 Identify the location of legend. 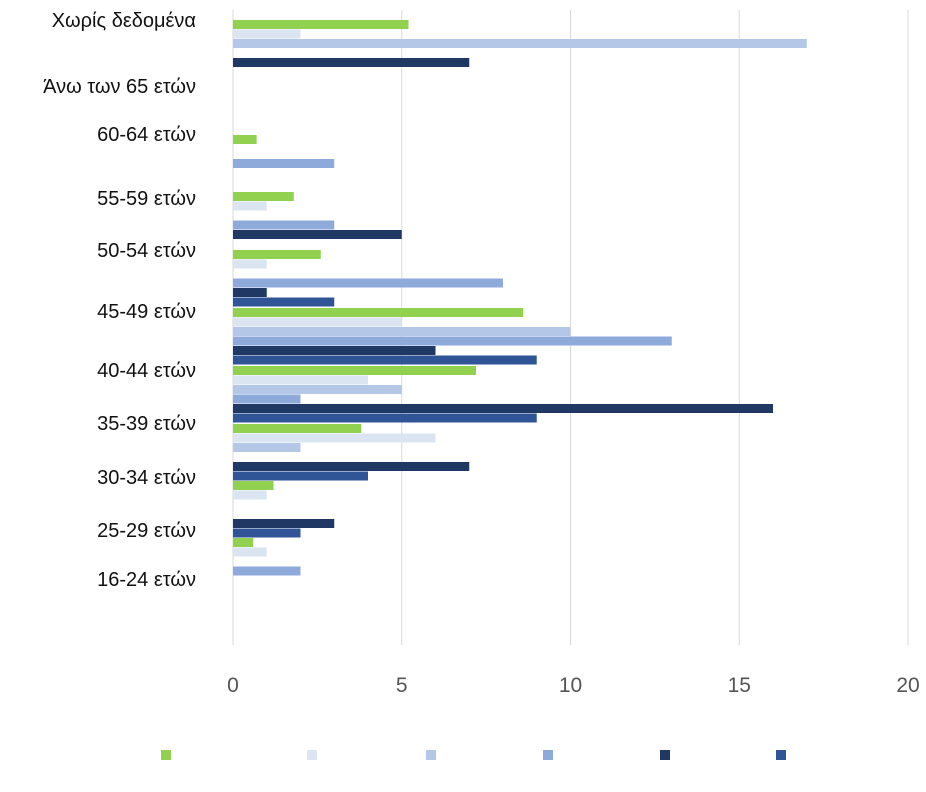
(473, 755).